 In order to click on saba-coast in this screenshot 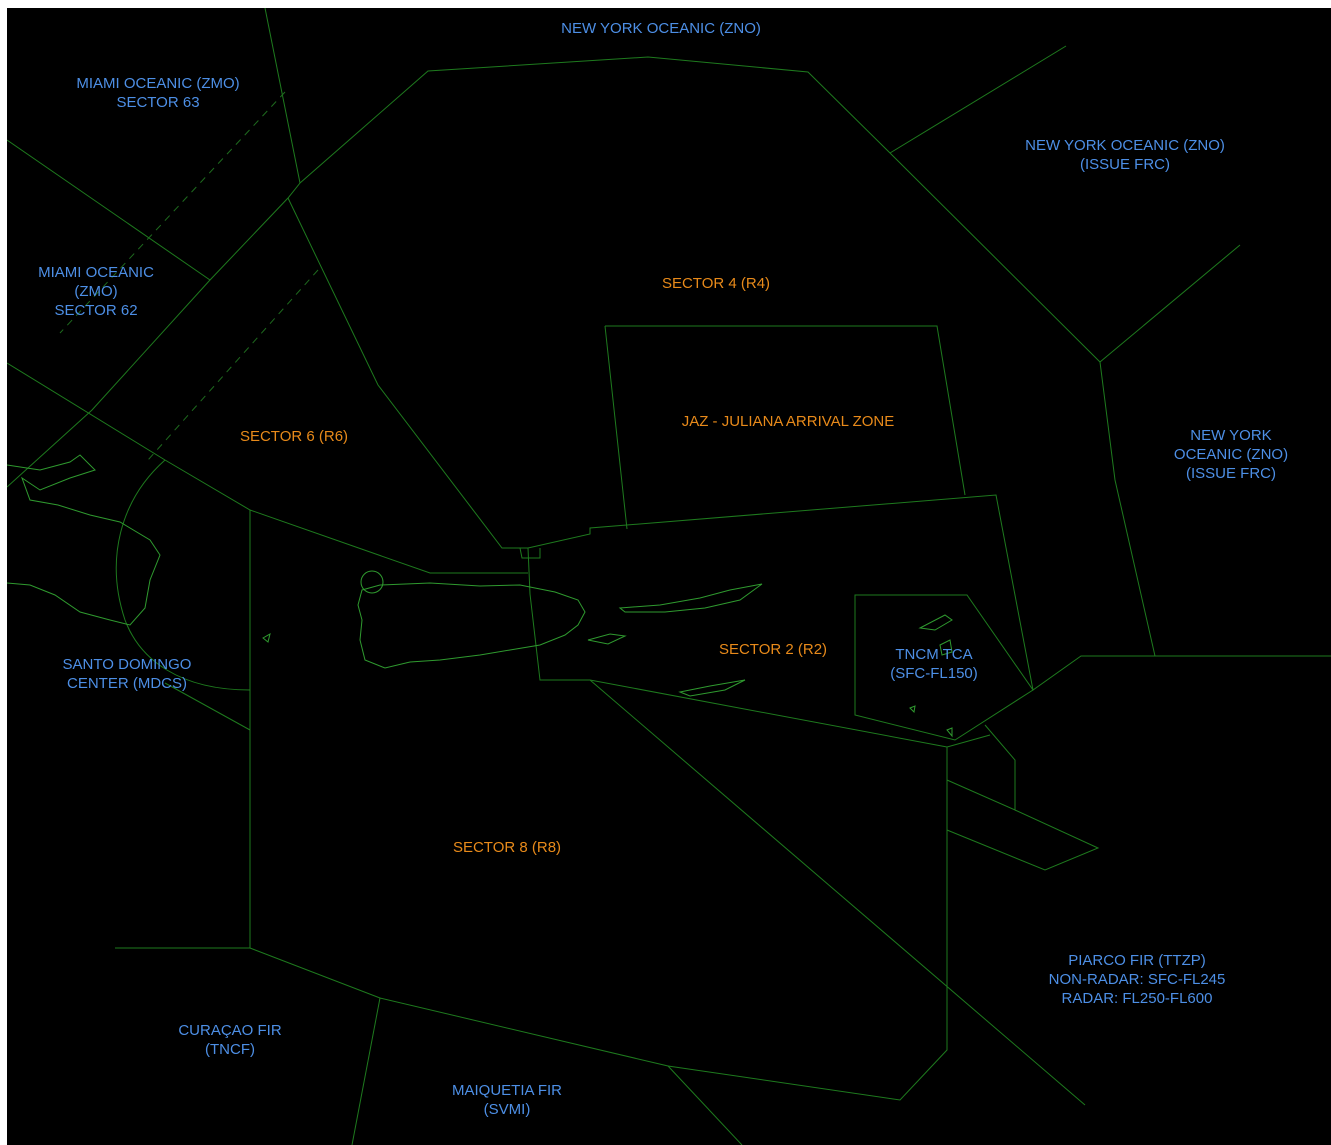, I will do `click(912, 709)`.